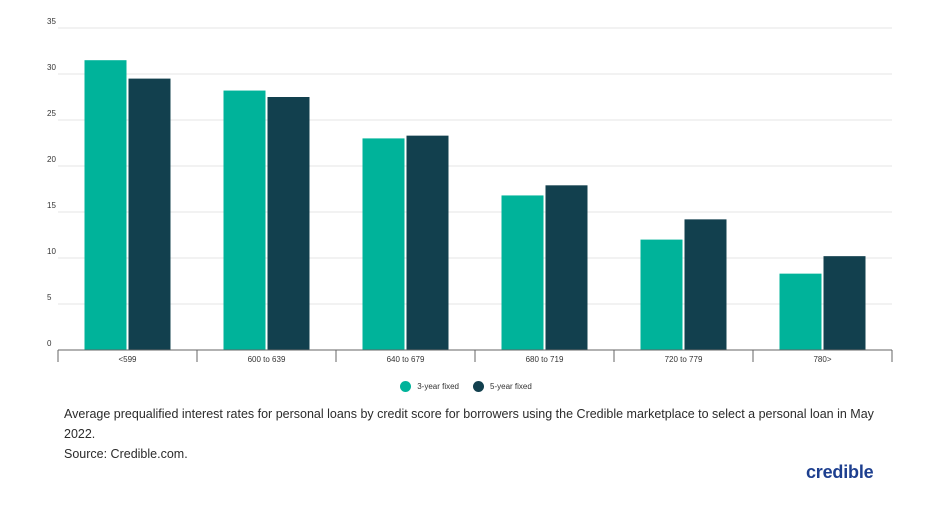 The width and height of the screenshot is (932, 524). Describe the element at coordinates (51, 159) in the screenshot. I see `y-tick-label: 20` at that location.